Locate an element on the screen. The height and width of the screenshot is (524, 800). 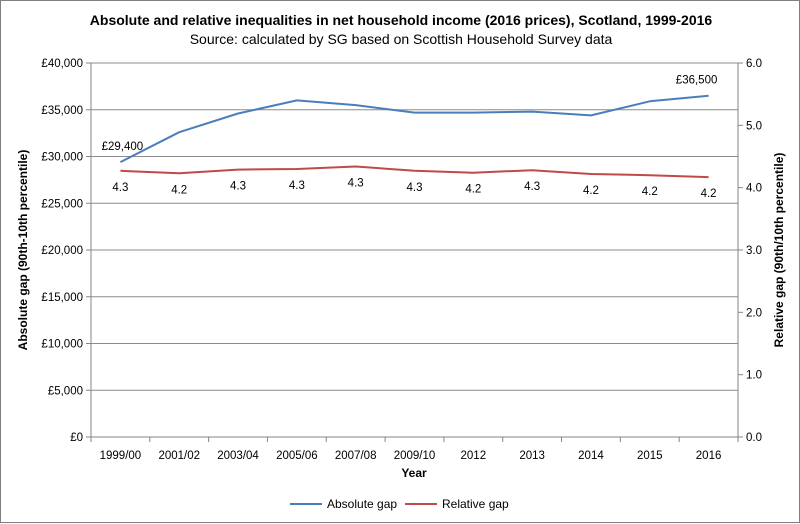
legend-item-relative-gap: Relative gap is located at coordinates (457, 504).